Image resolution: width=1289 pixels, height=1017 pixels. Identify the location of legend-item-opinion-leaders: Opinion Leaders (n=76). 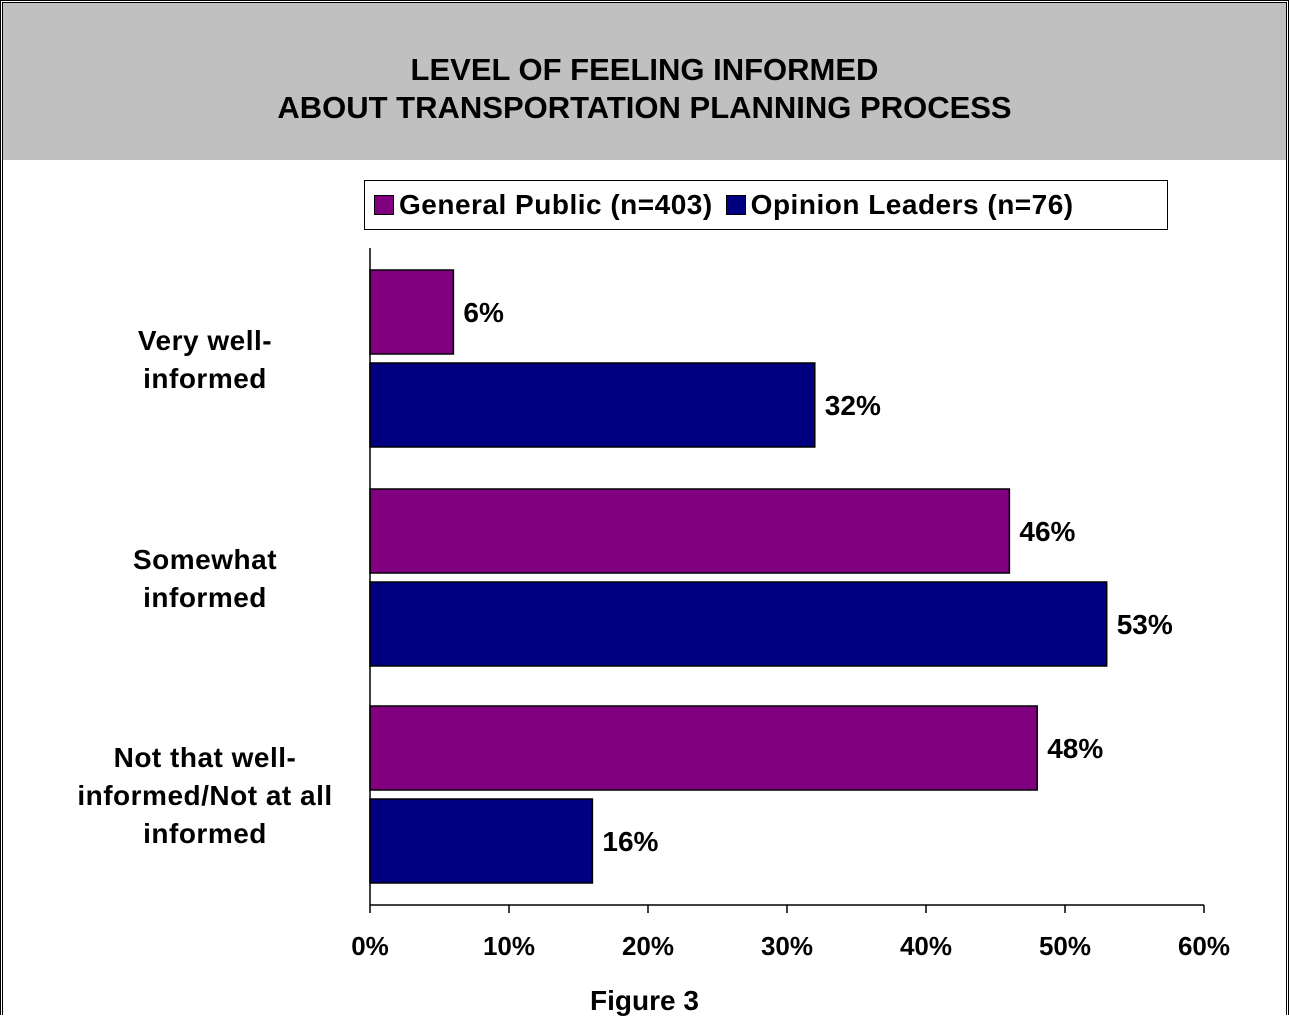
(899, 205).